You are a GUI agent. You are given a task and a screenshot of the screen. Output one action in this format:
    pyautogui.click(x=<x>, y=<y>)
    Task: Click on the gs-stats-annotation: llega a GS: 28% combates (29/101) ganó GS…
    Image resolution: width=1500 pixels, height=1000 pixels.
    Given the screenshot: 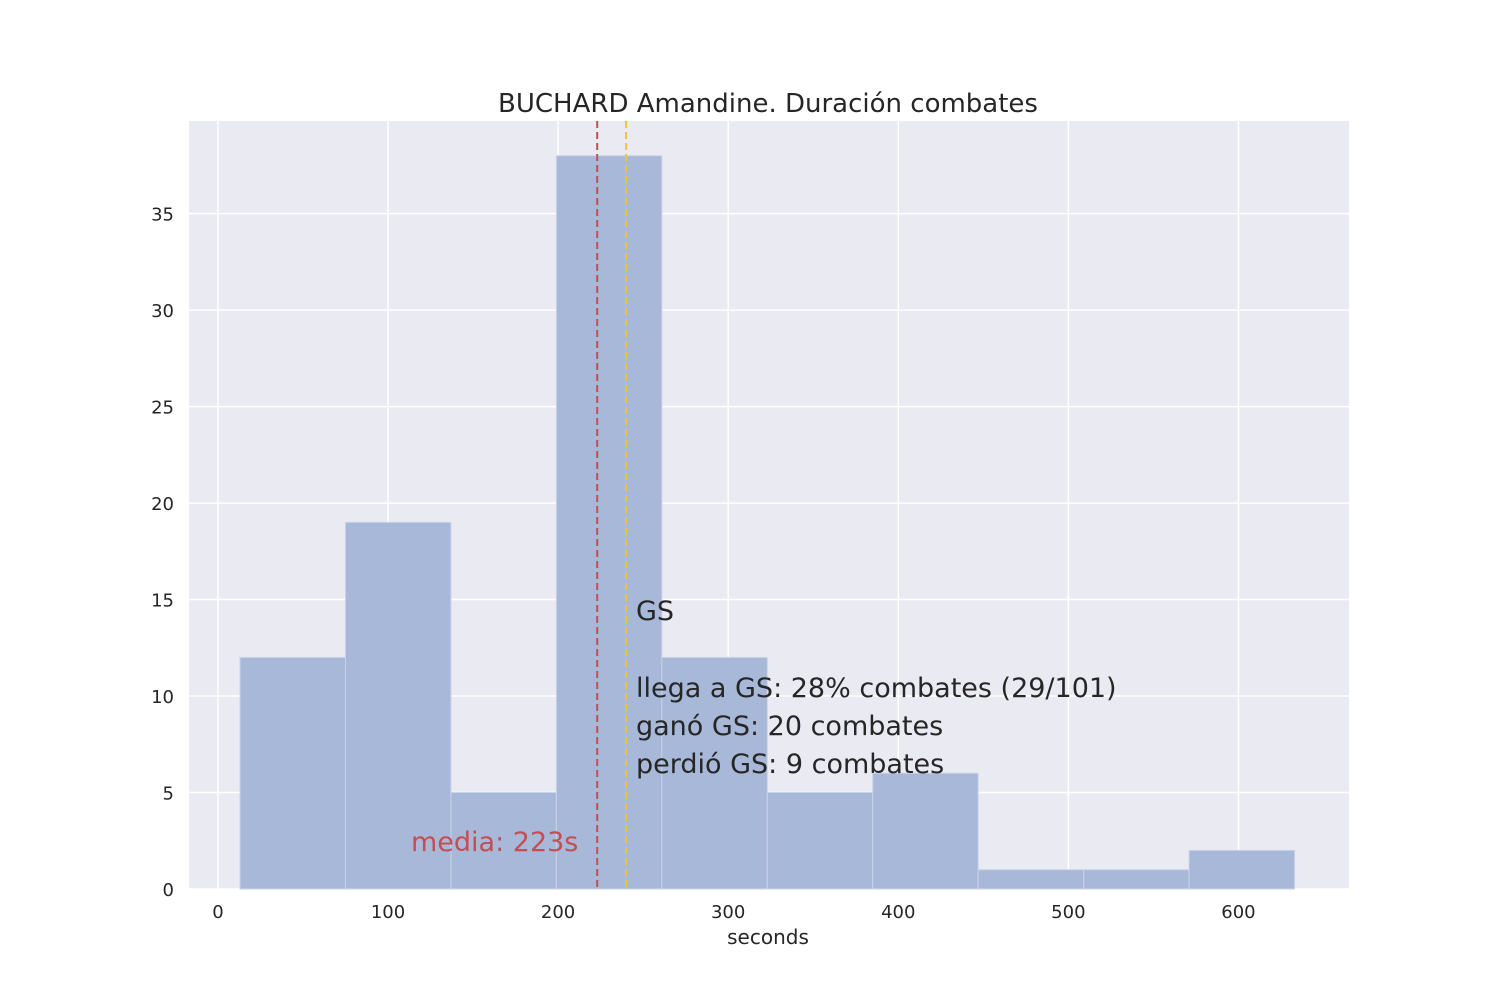 What is the action you would take?
    pyautogui.click(x=876, y=726)
    